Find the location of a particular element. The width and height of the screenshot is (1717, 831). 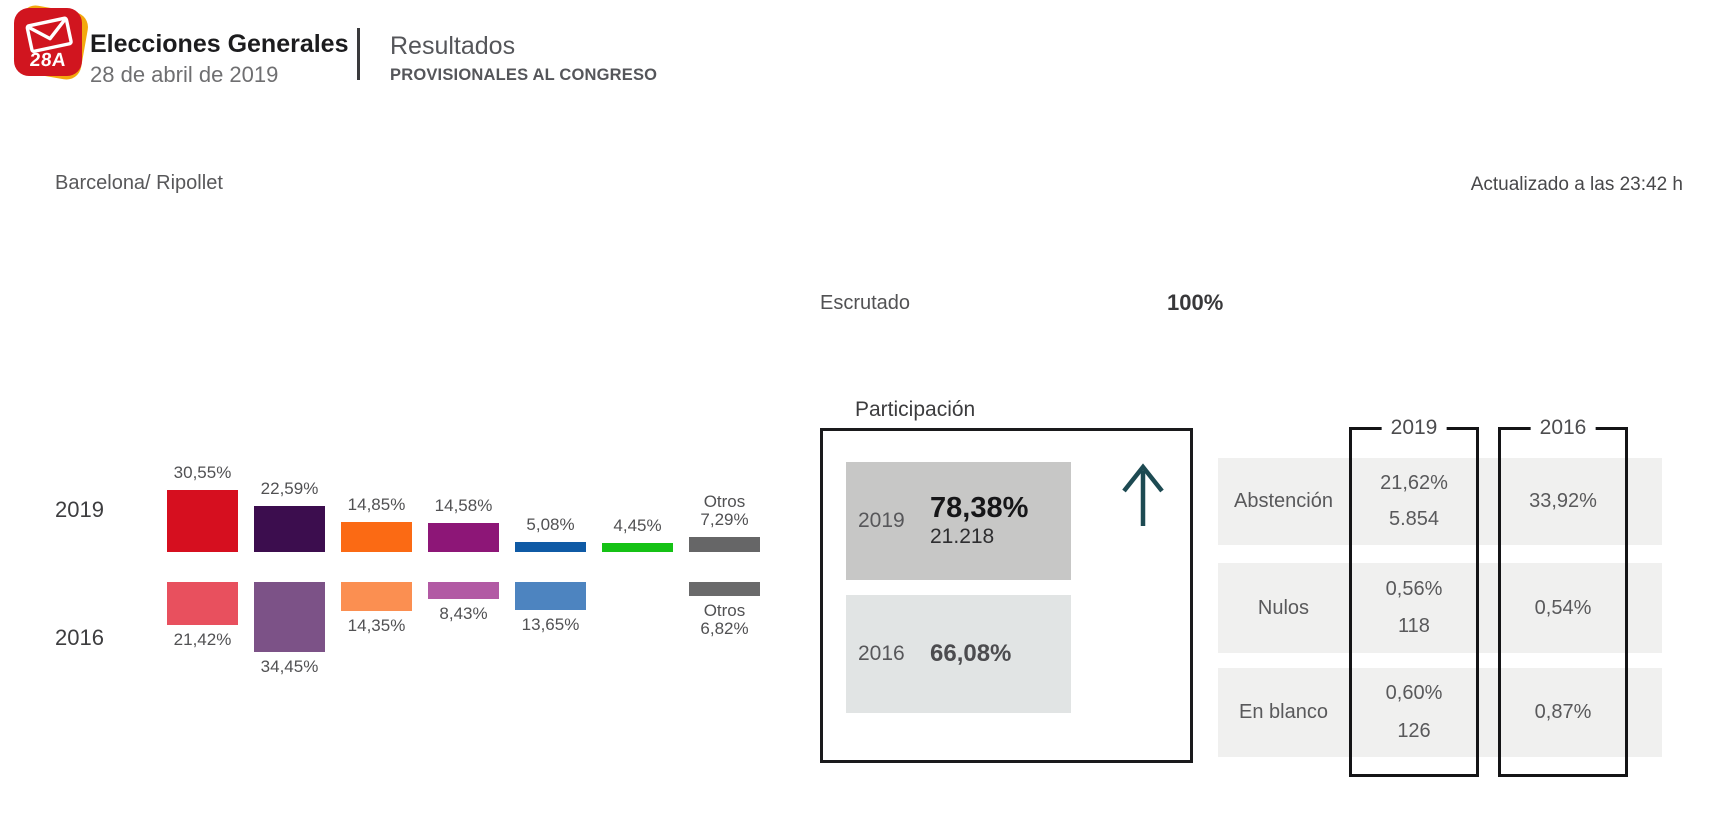

brand-block: Elecciones Generales 28 de abril de 2019 is located at coordinates (219, 58).